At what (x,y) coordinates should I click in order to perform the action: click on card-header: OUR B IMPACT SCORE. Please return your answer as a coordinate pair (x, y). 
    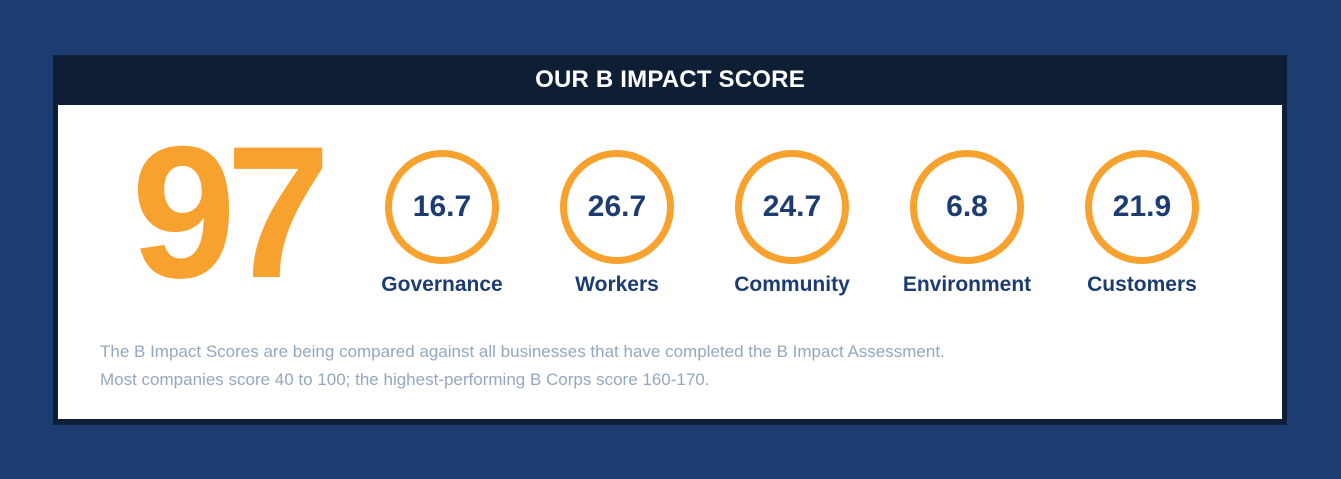
    Looking at the image, I should click on (670, 80).